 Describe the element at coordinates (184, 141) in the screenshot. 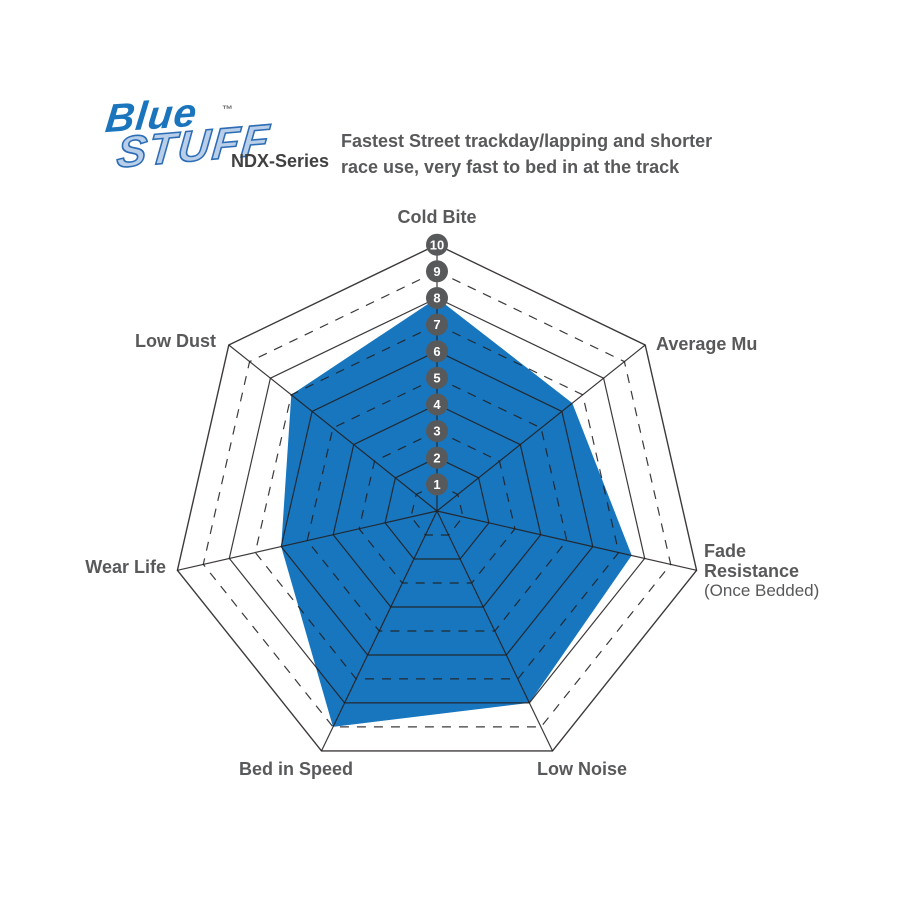

I see `bluestuff-logo: Blue ™ STUFF` at that location.